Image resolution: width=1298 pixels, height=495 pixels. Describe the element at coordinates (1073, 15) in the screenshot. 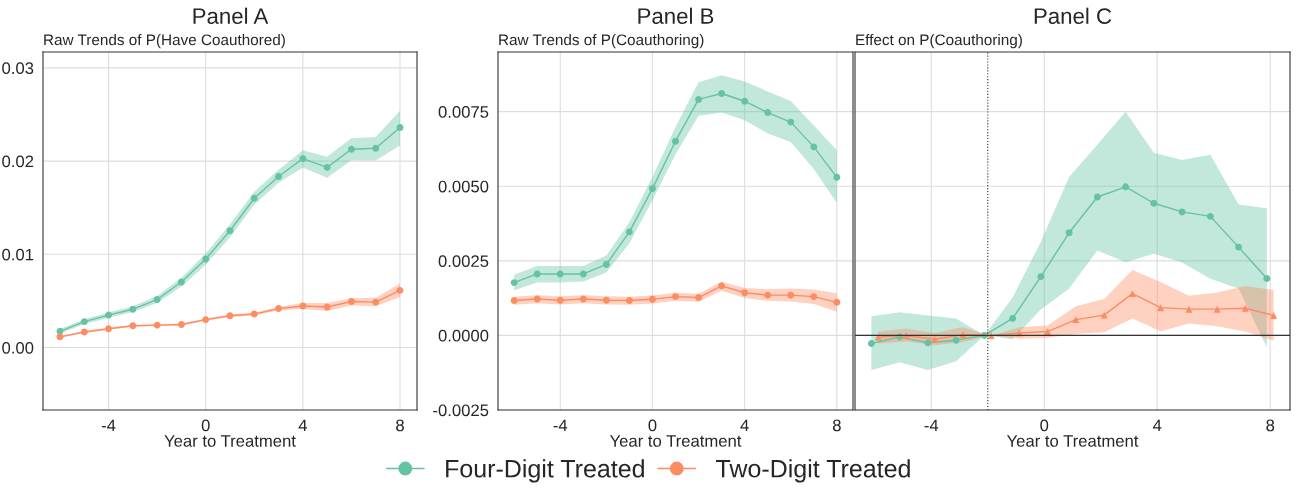

I see `chart-title: Panel C` at that location.